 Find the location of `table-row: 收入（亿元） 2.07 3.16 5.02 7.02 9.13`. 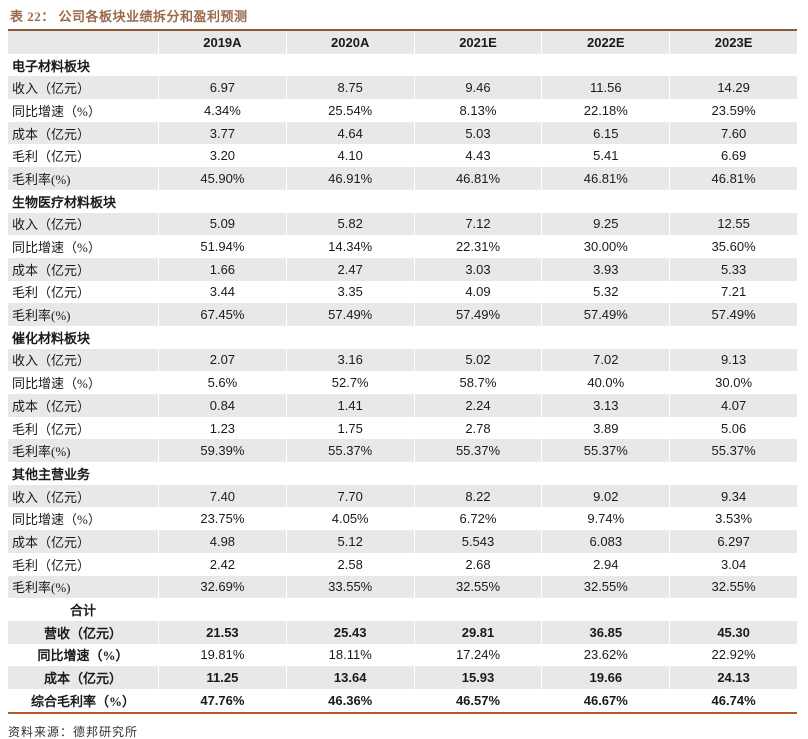

table-row: 收入（亿元） 2.07 3.16 5.02 7.02 9.13 is located at coordinates (402, 360).